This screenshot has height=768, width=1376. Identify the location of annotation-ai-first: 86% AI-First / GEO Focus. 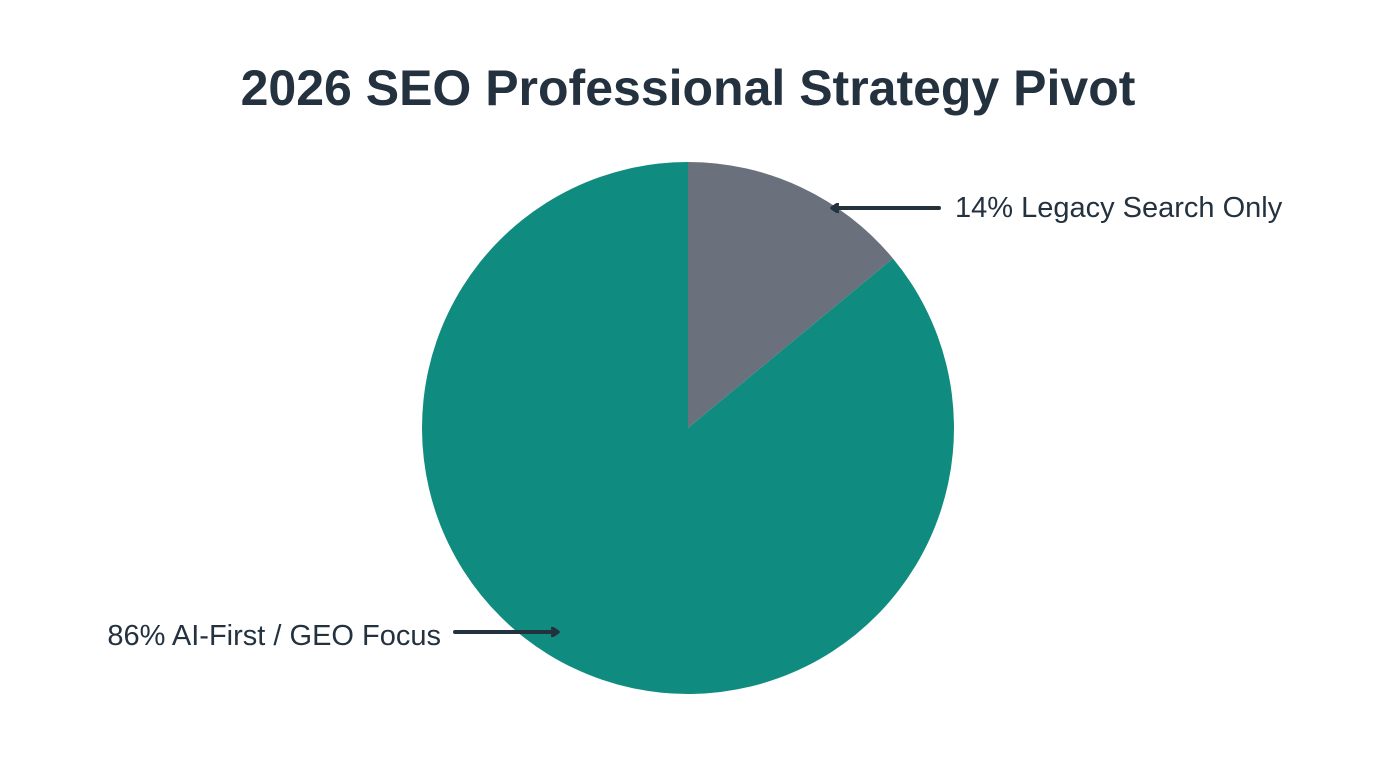
(332, 636).